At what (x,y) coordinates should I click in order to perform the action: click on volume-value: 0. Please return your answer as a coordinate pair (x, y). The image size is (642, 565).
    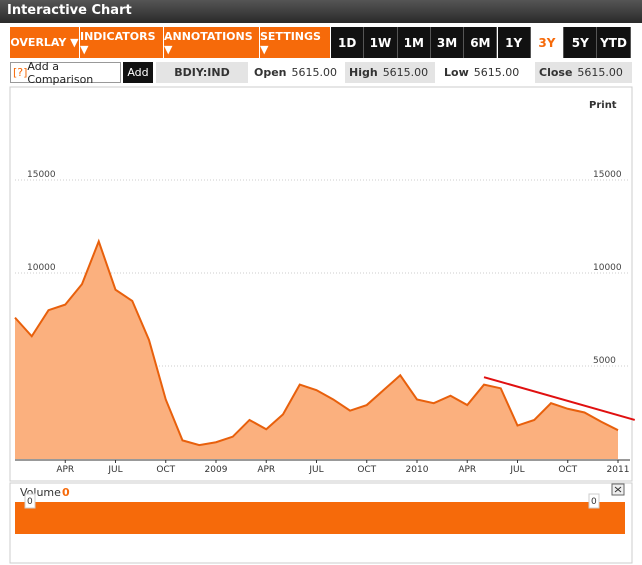
    Looking at the image, I should click on (66, 492).